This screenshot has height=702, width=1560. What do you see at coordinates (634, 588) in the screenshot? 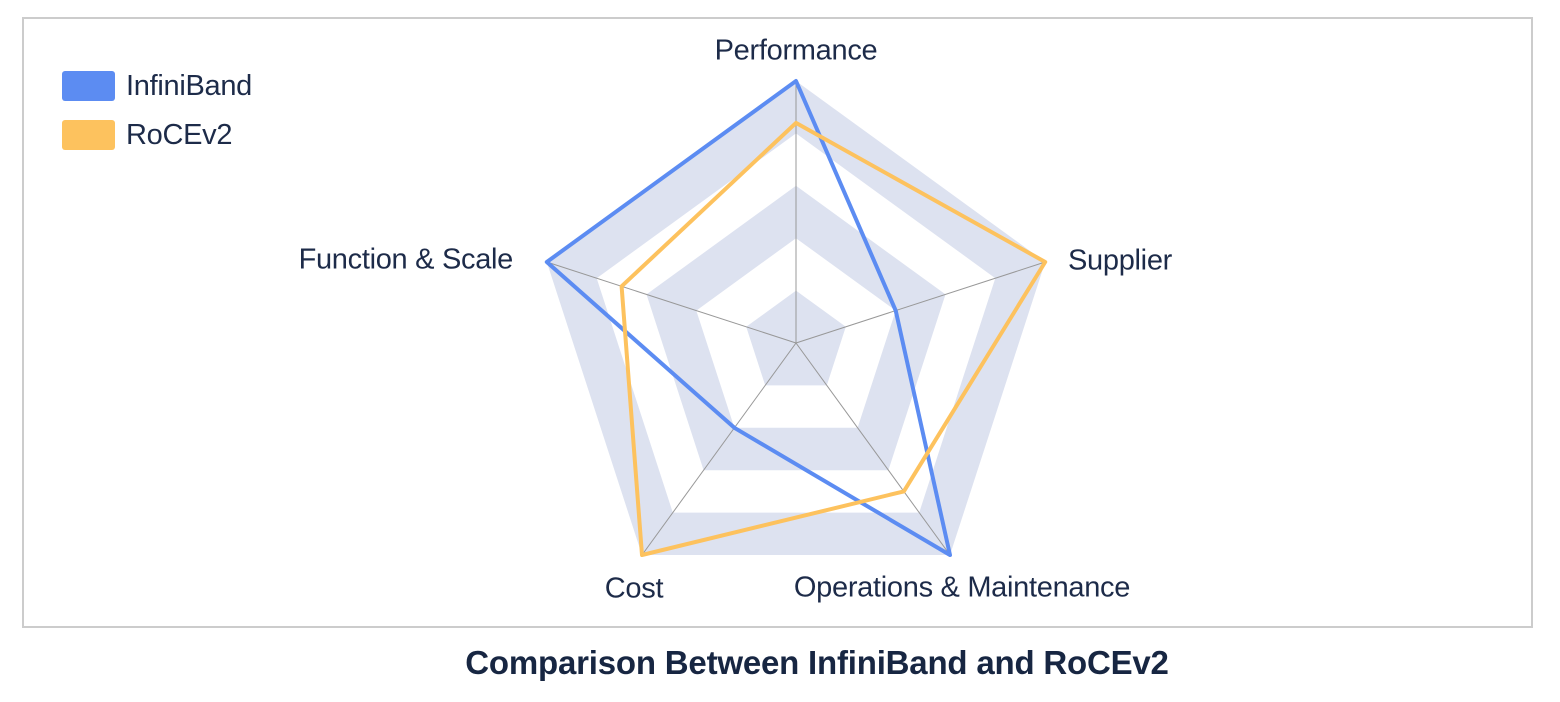
I see `axis-label-cost: Cost` at bounding box center [634, 588].